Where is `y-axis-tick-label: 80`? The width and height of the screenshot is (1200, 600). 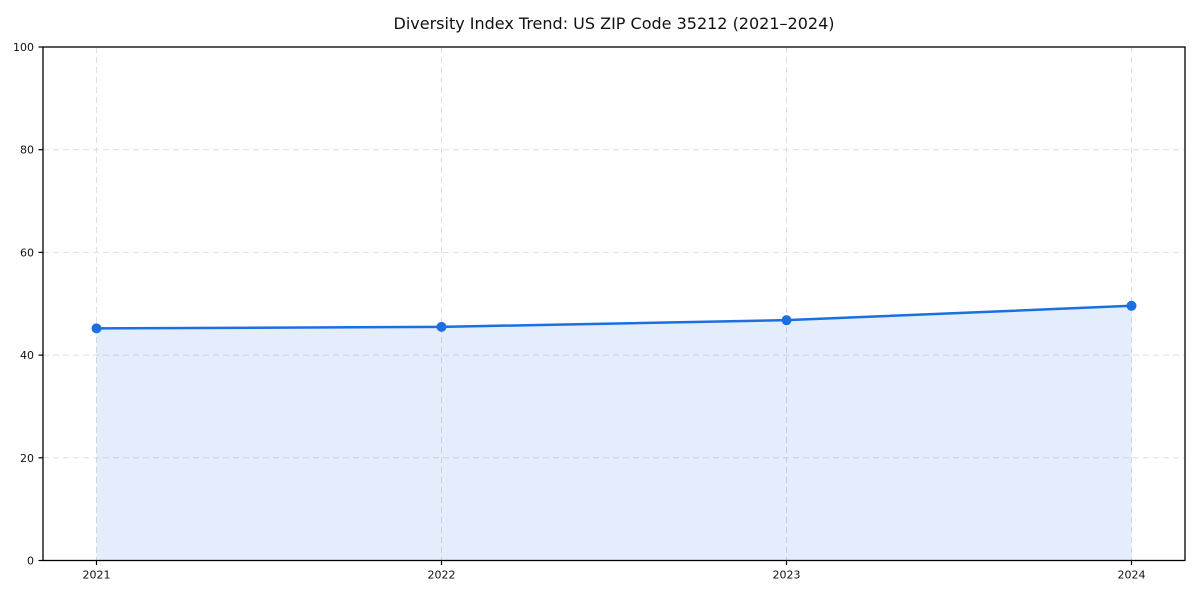
y-axis-tick-label: 80 is located at coordinates (27, 150).